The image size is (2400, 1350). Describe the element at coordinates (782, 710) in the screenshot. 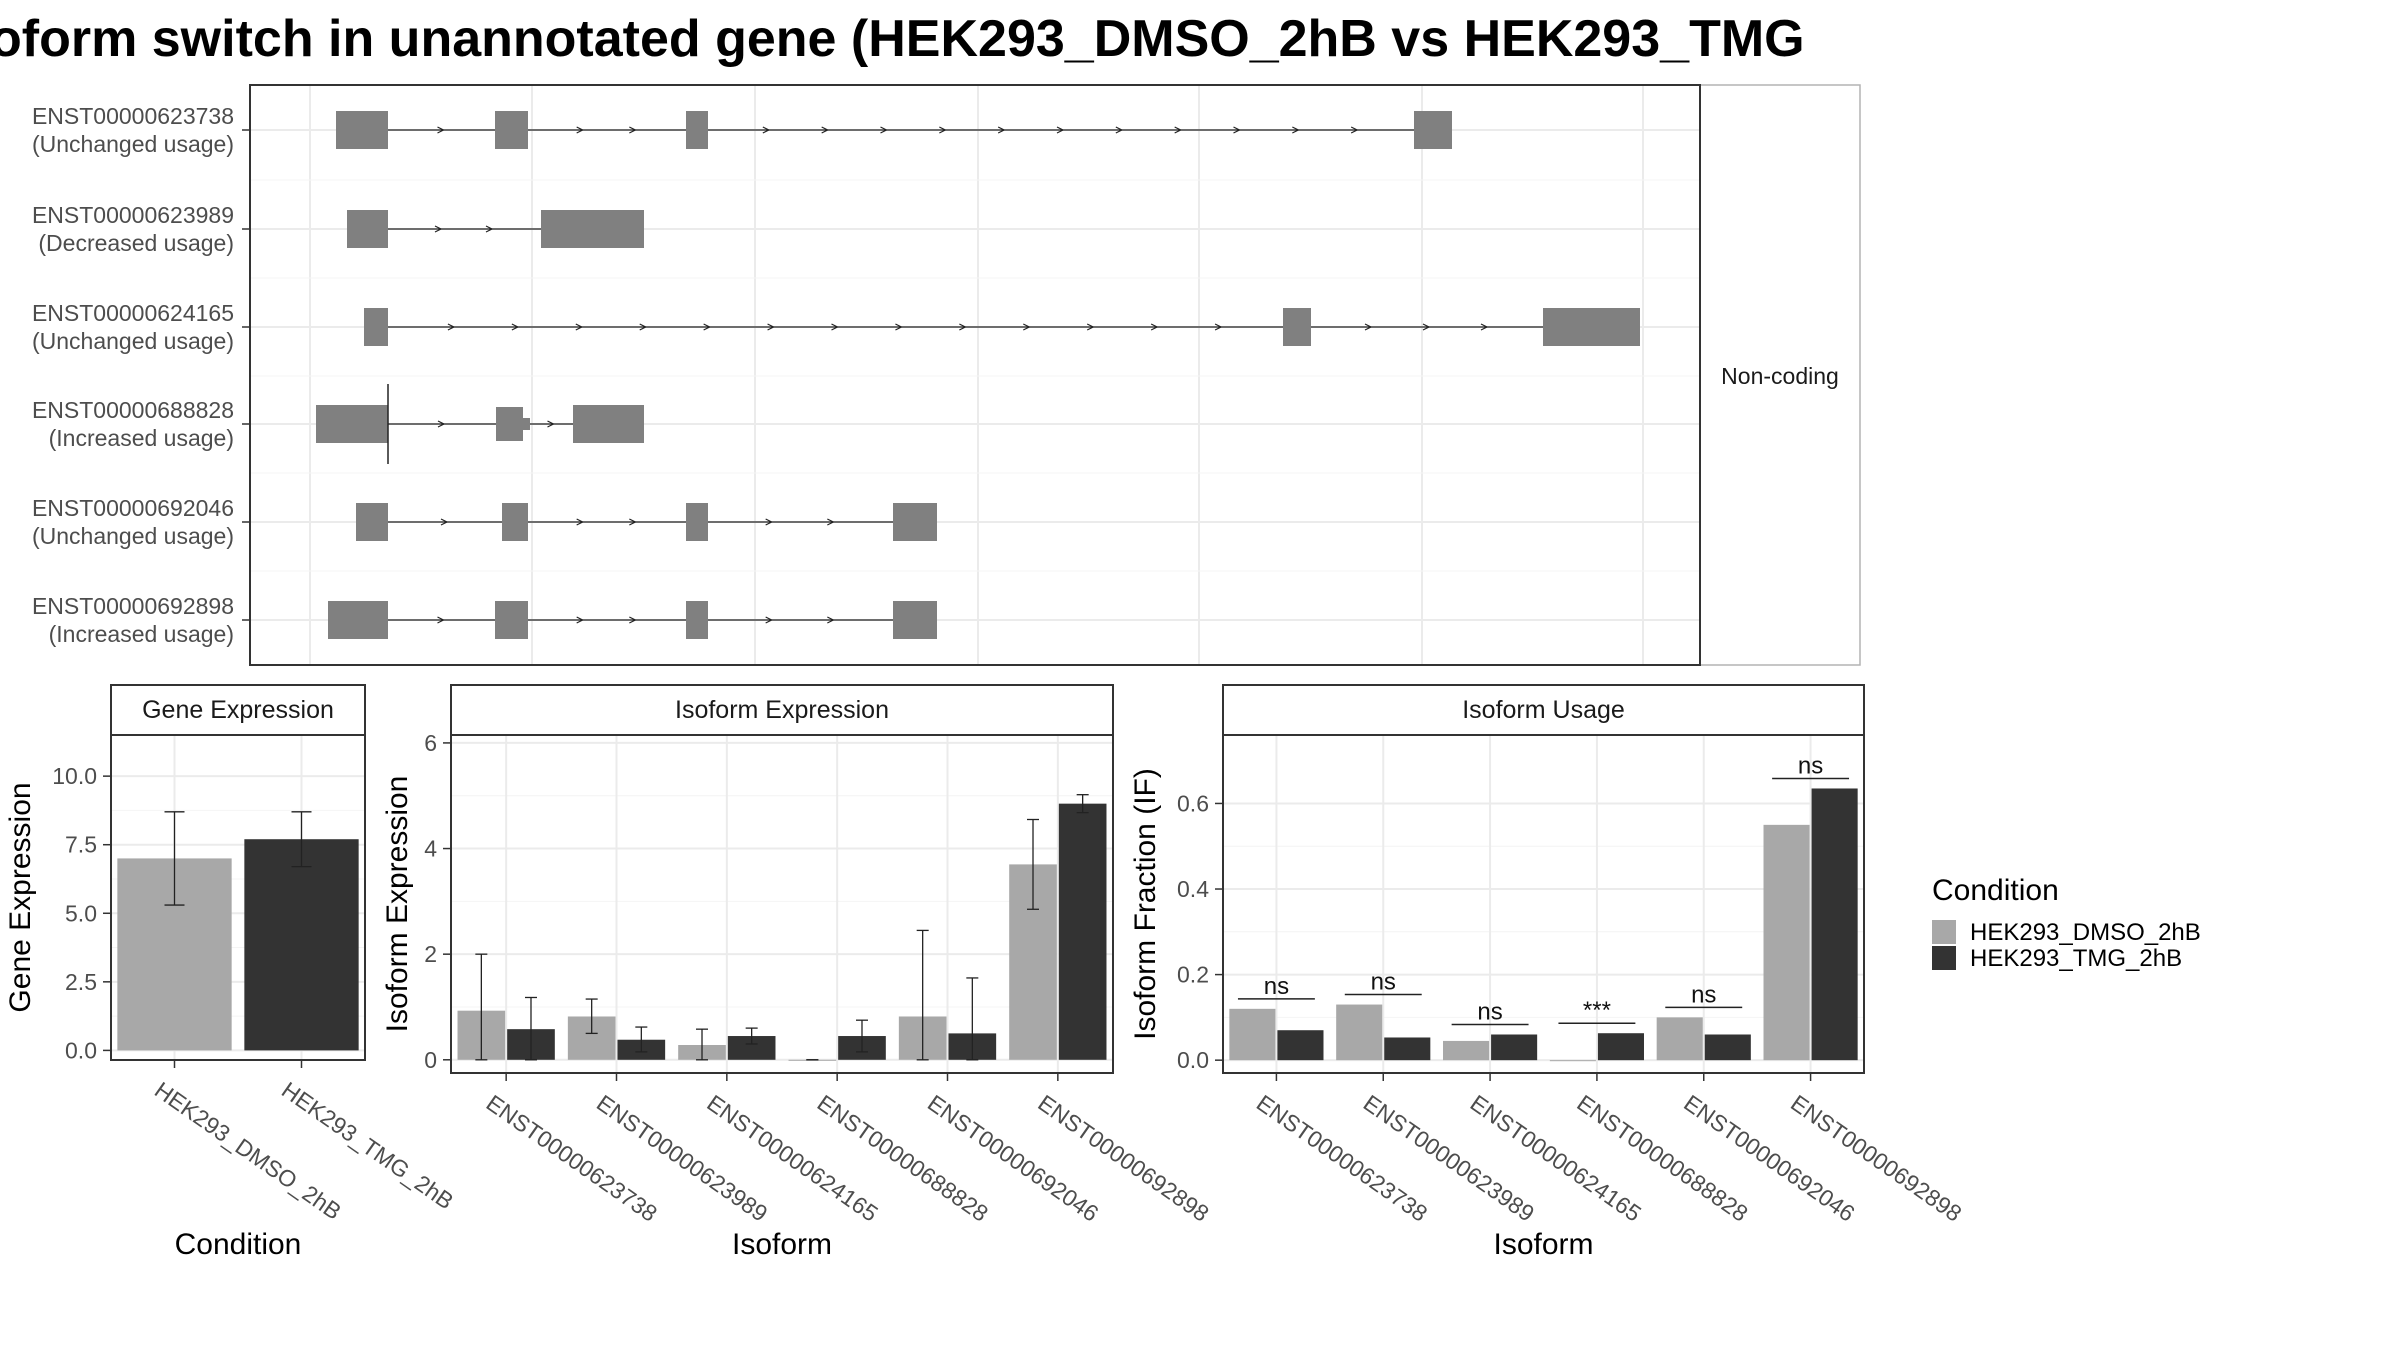

I see `panel-strip-title: Isoform Expression` at that location.